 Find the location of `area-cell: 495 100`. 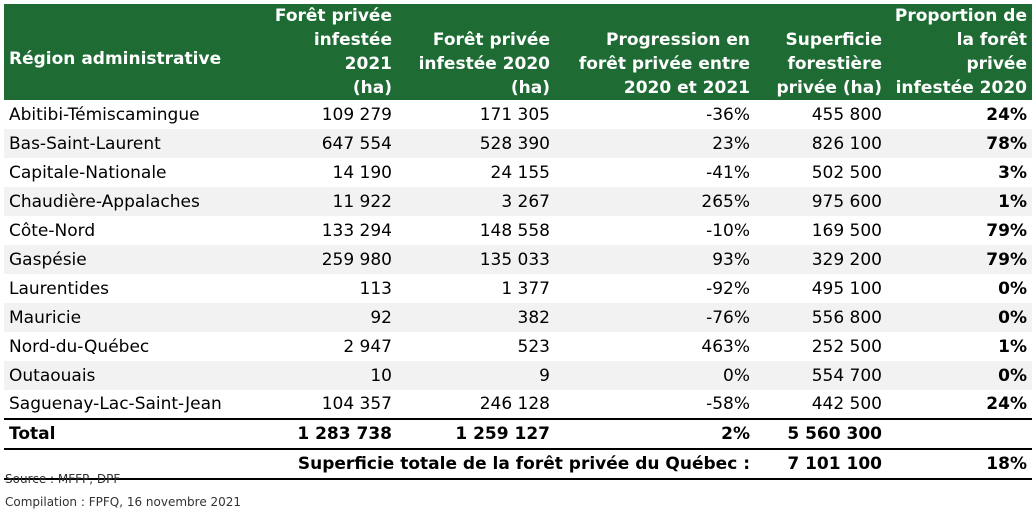

area-cell: 495 100 is located at coordinates (846, 288).